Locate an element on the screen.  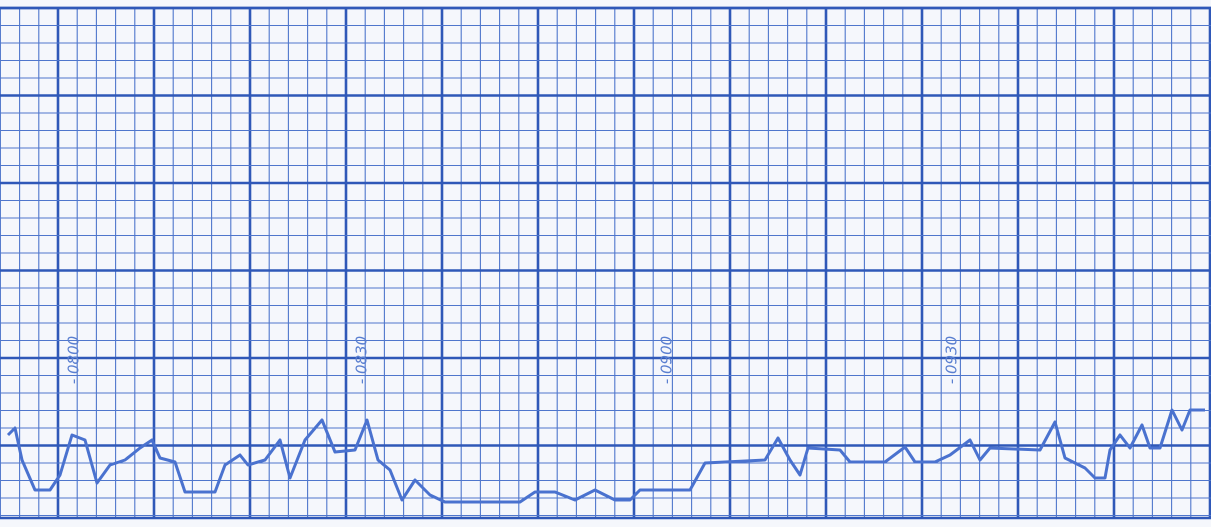
time-note: - 0900 is located at coordinates (667, 360).